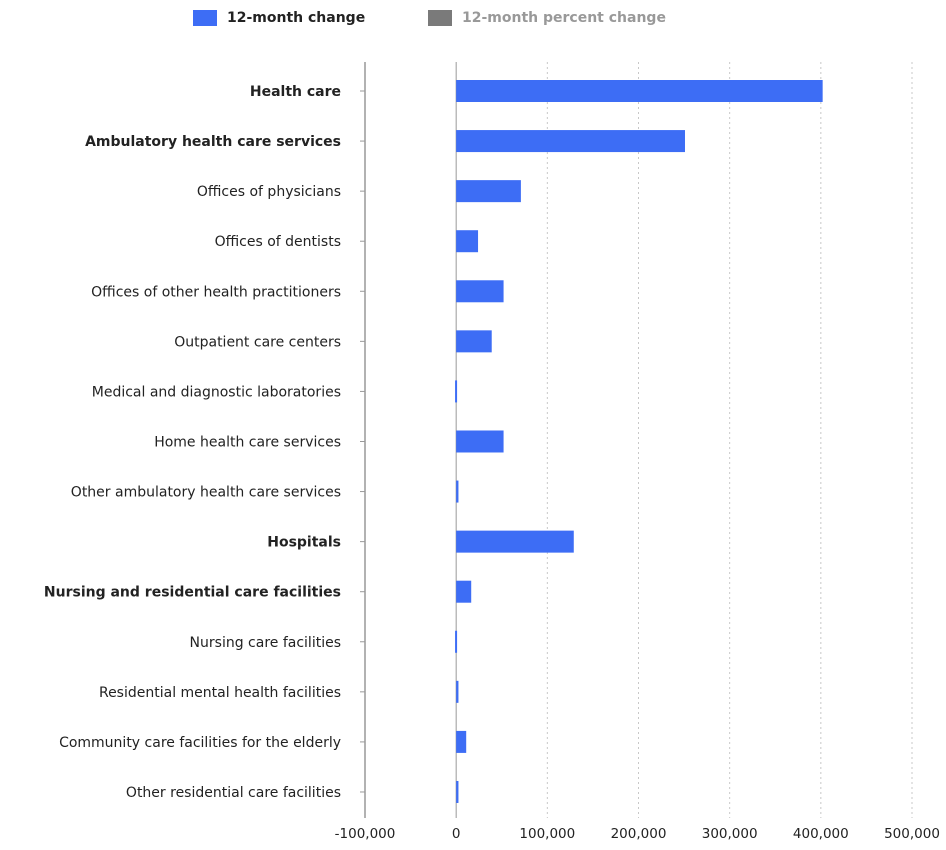 Image resolution: width=946 pixels, height=850 pixels. Describe the element at coordinates (440, 18) in the screenshot. I see `legend-swatch-12-month-percent-change` at that location.